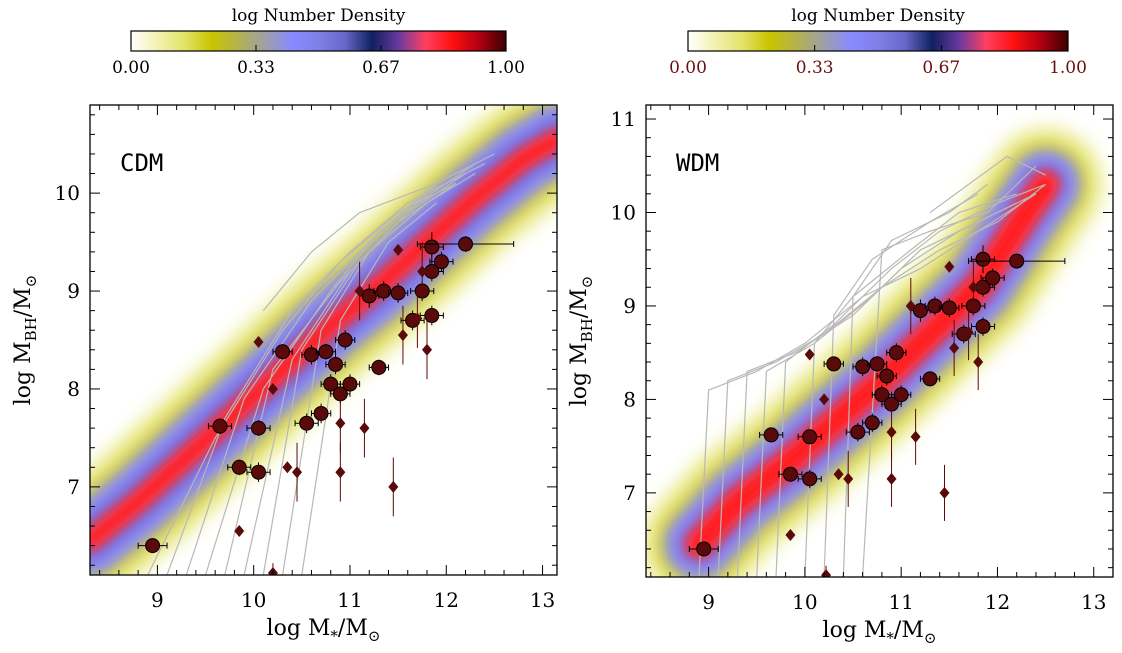  Describe the element at coordinates (941, 68) in the screenshot. I see `colorbar-tick-label: 0.67` at that location.